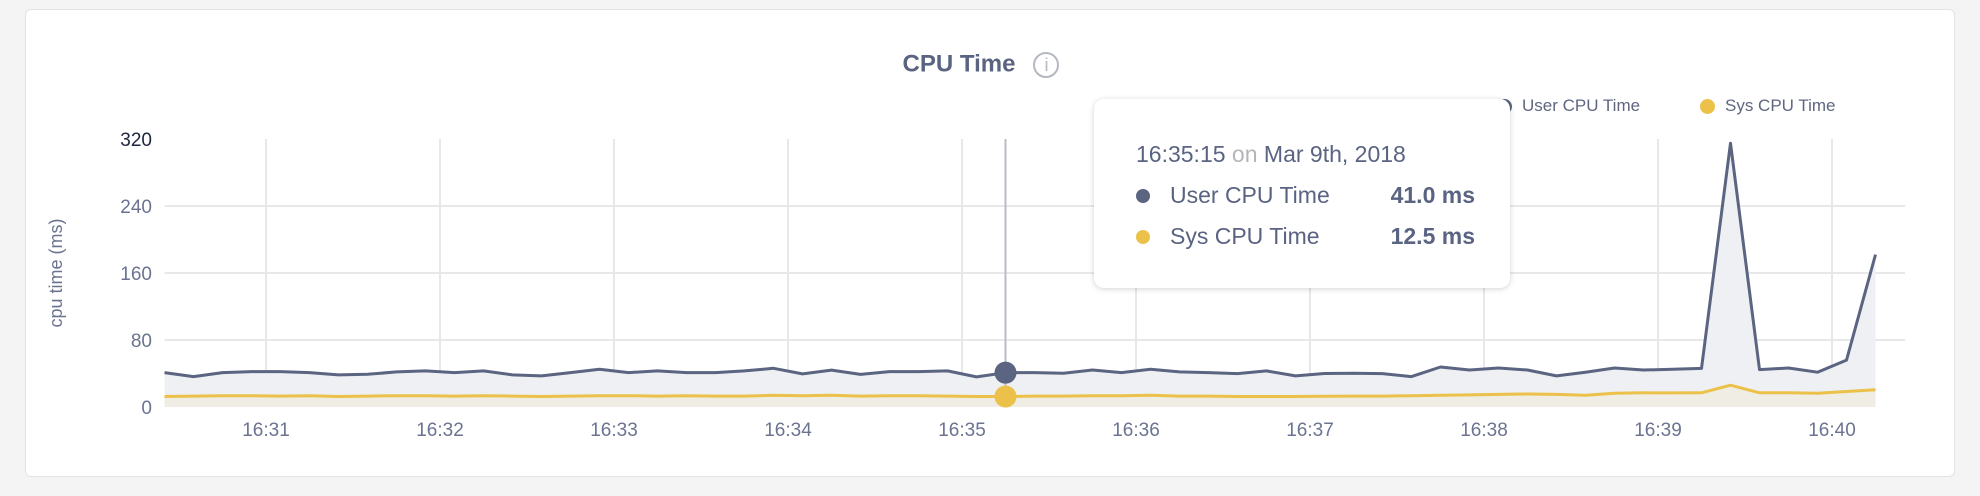 This screenshot has width=1980, height=496. What do you see at coordinates (1245, 236) in the screenshot?
I see `tooltip-label: Sys CPU Time` at bounding box center [1245, 236].